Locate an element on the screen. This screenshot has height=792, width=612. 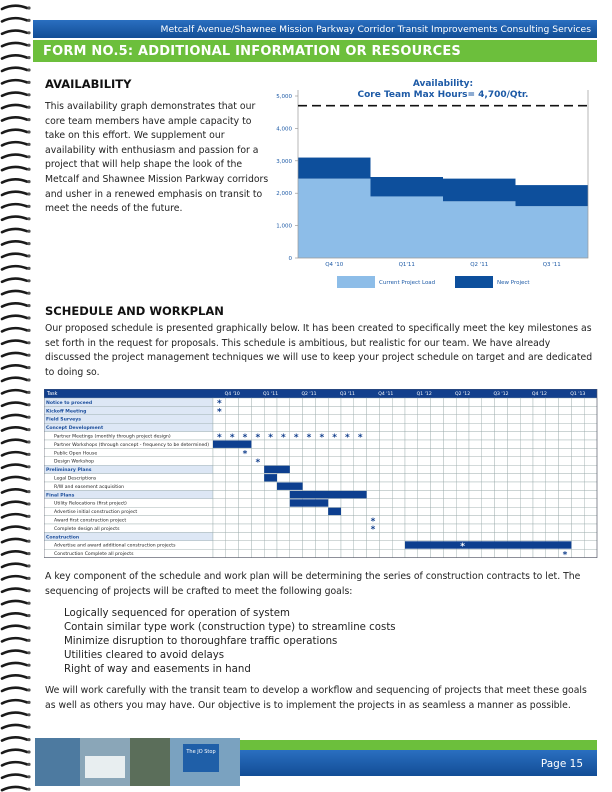
y-tick-label: 5,000 is located at coordinates (284, 97).